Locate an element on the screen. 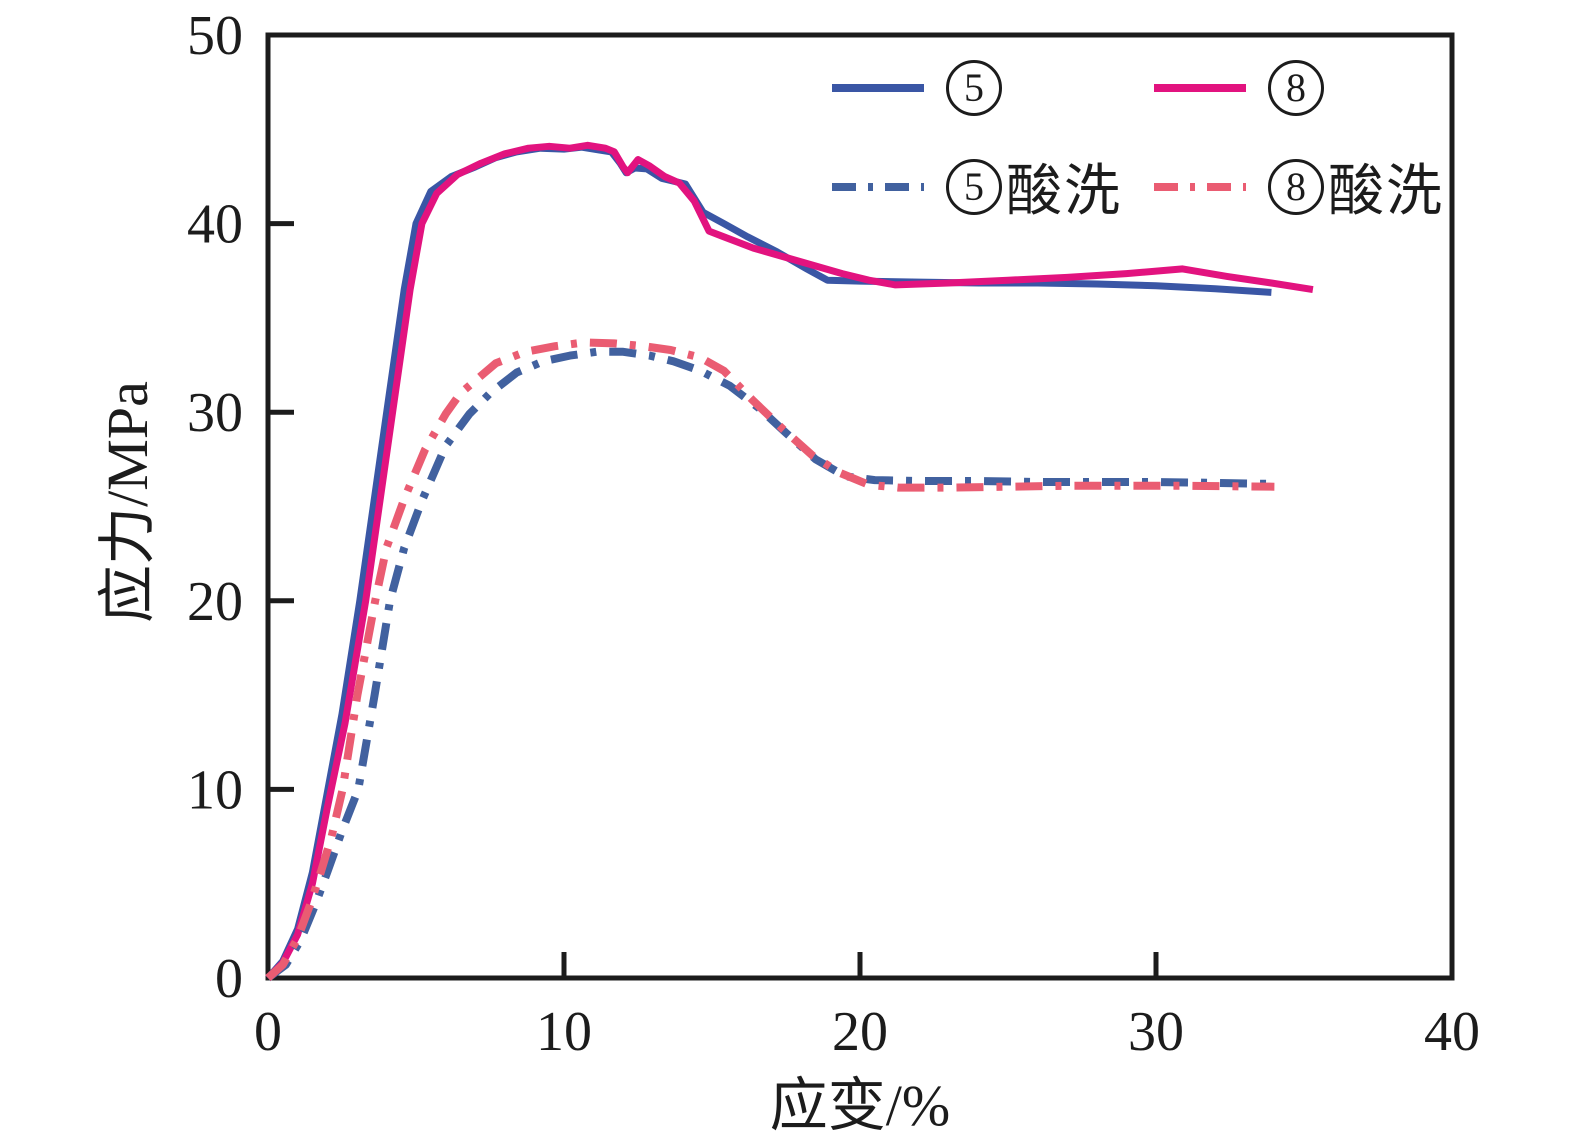 This screenshot has width=1575, height=1136. x-tick-label: 20 is located at coordinates (860, 1032).